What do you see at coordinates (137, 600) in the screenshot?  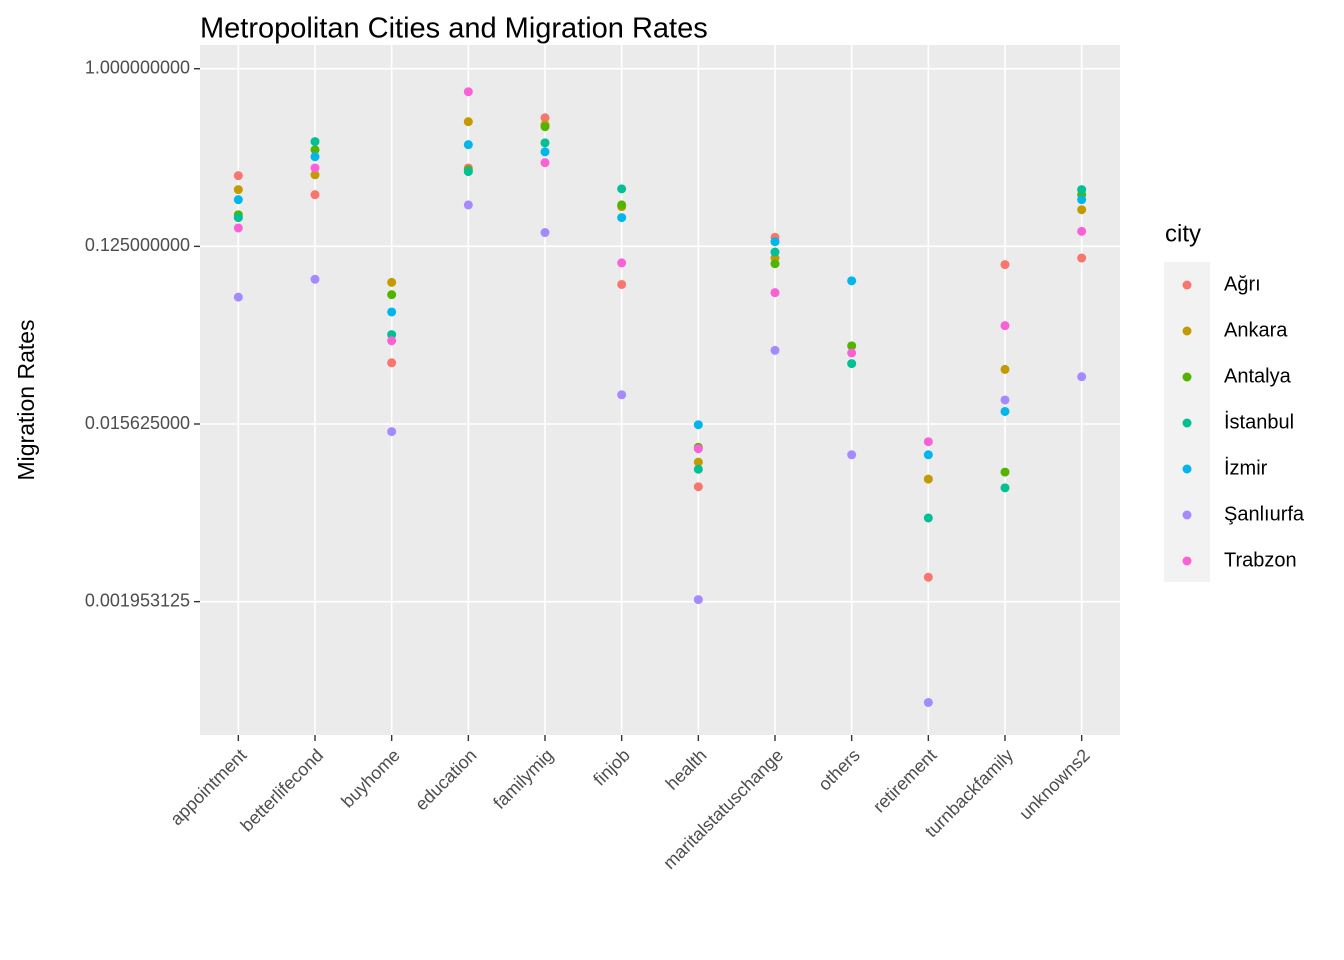 I see `y-tick-label: 0.001953125` at bounding box center [137, 600].